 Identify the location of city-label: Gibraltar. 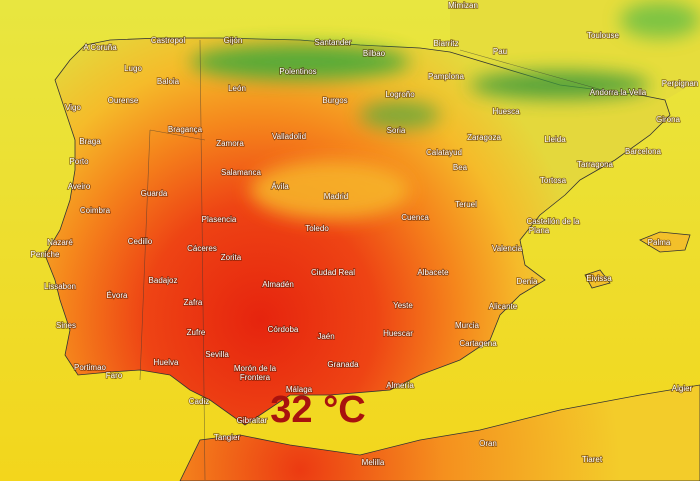
(252, 420).